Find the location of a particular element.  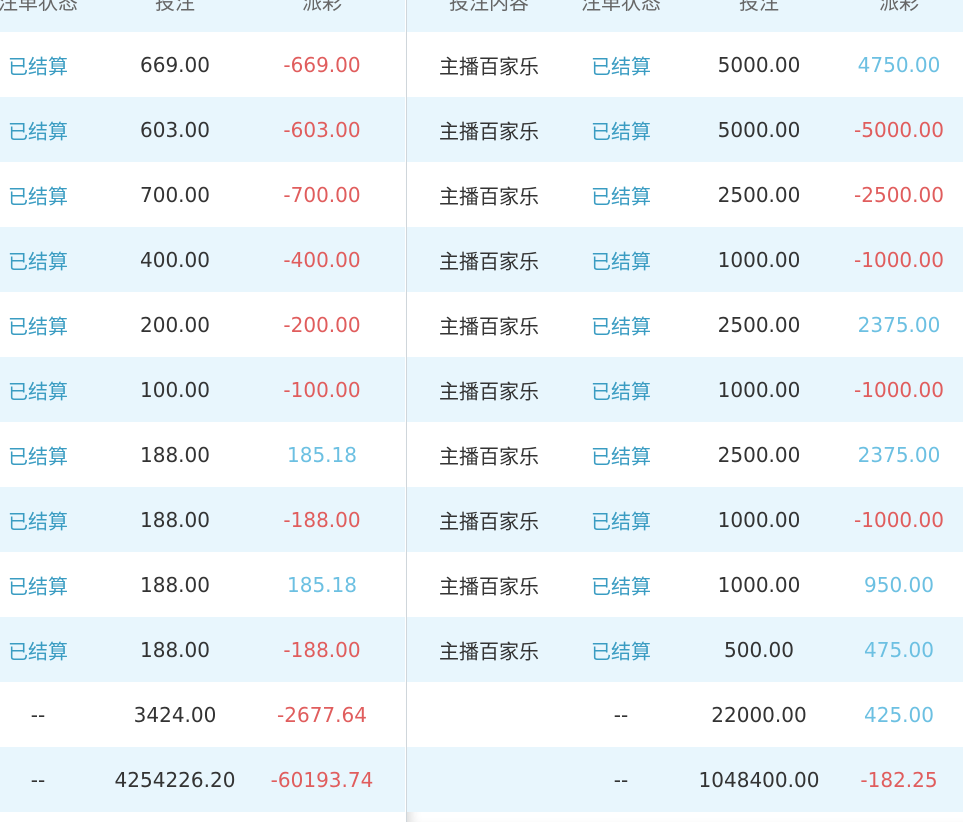

table-row: 已结算 700.00 -700.00 is located at coordinates (202, 194).